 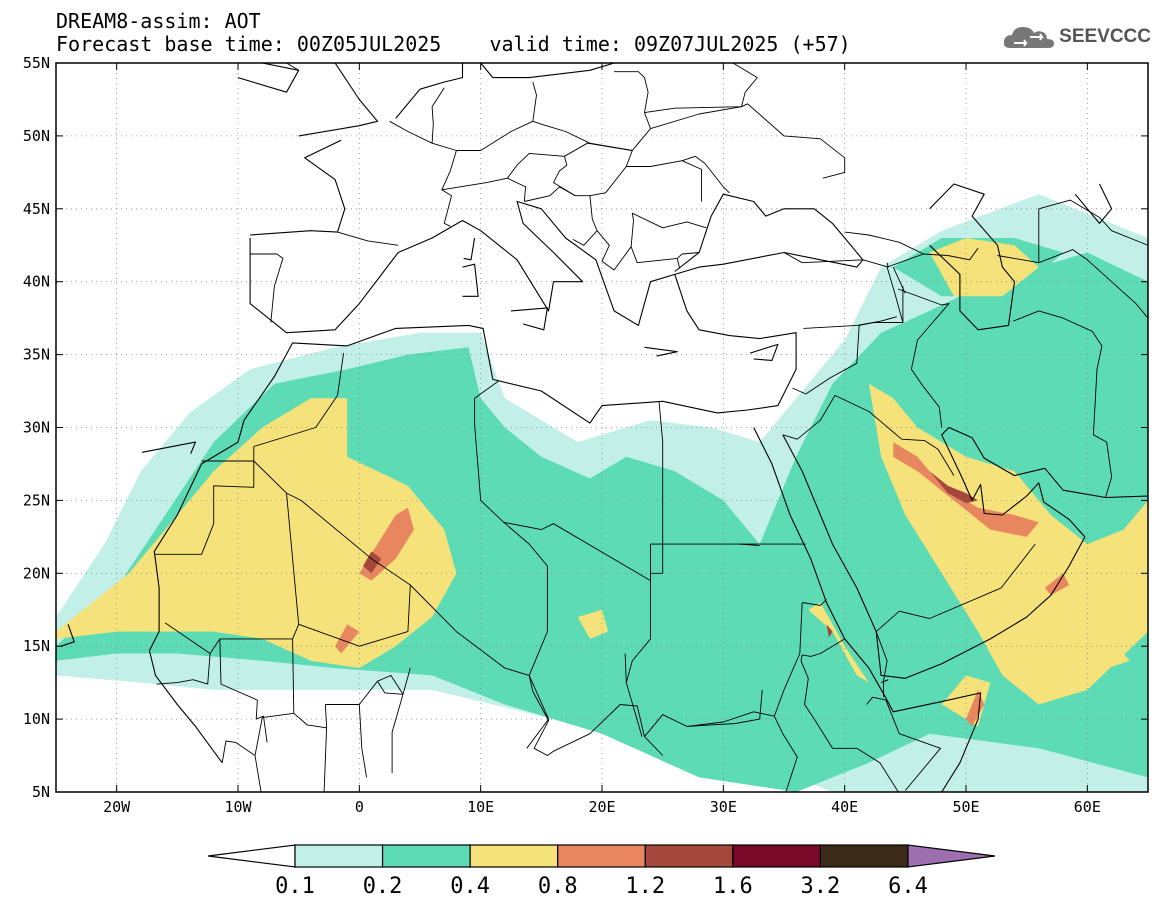 What do you see at coordinates (158, 21) in the screenshot?
I see `map-title: DREAM8-assim: AOT` at bounding box center [158, 21].